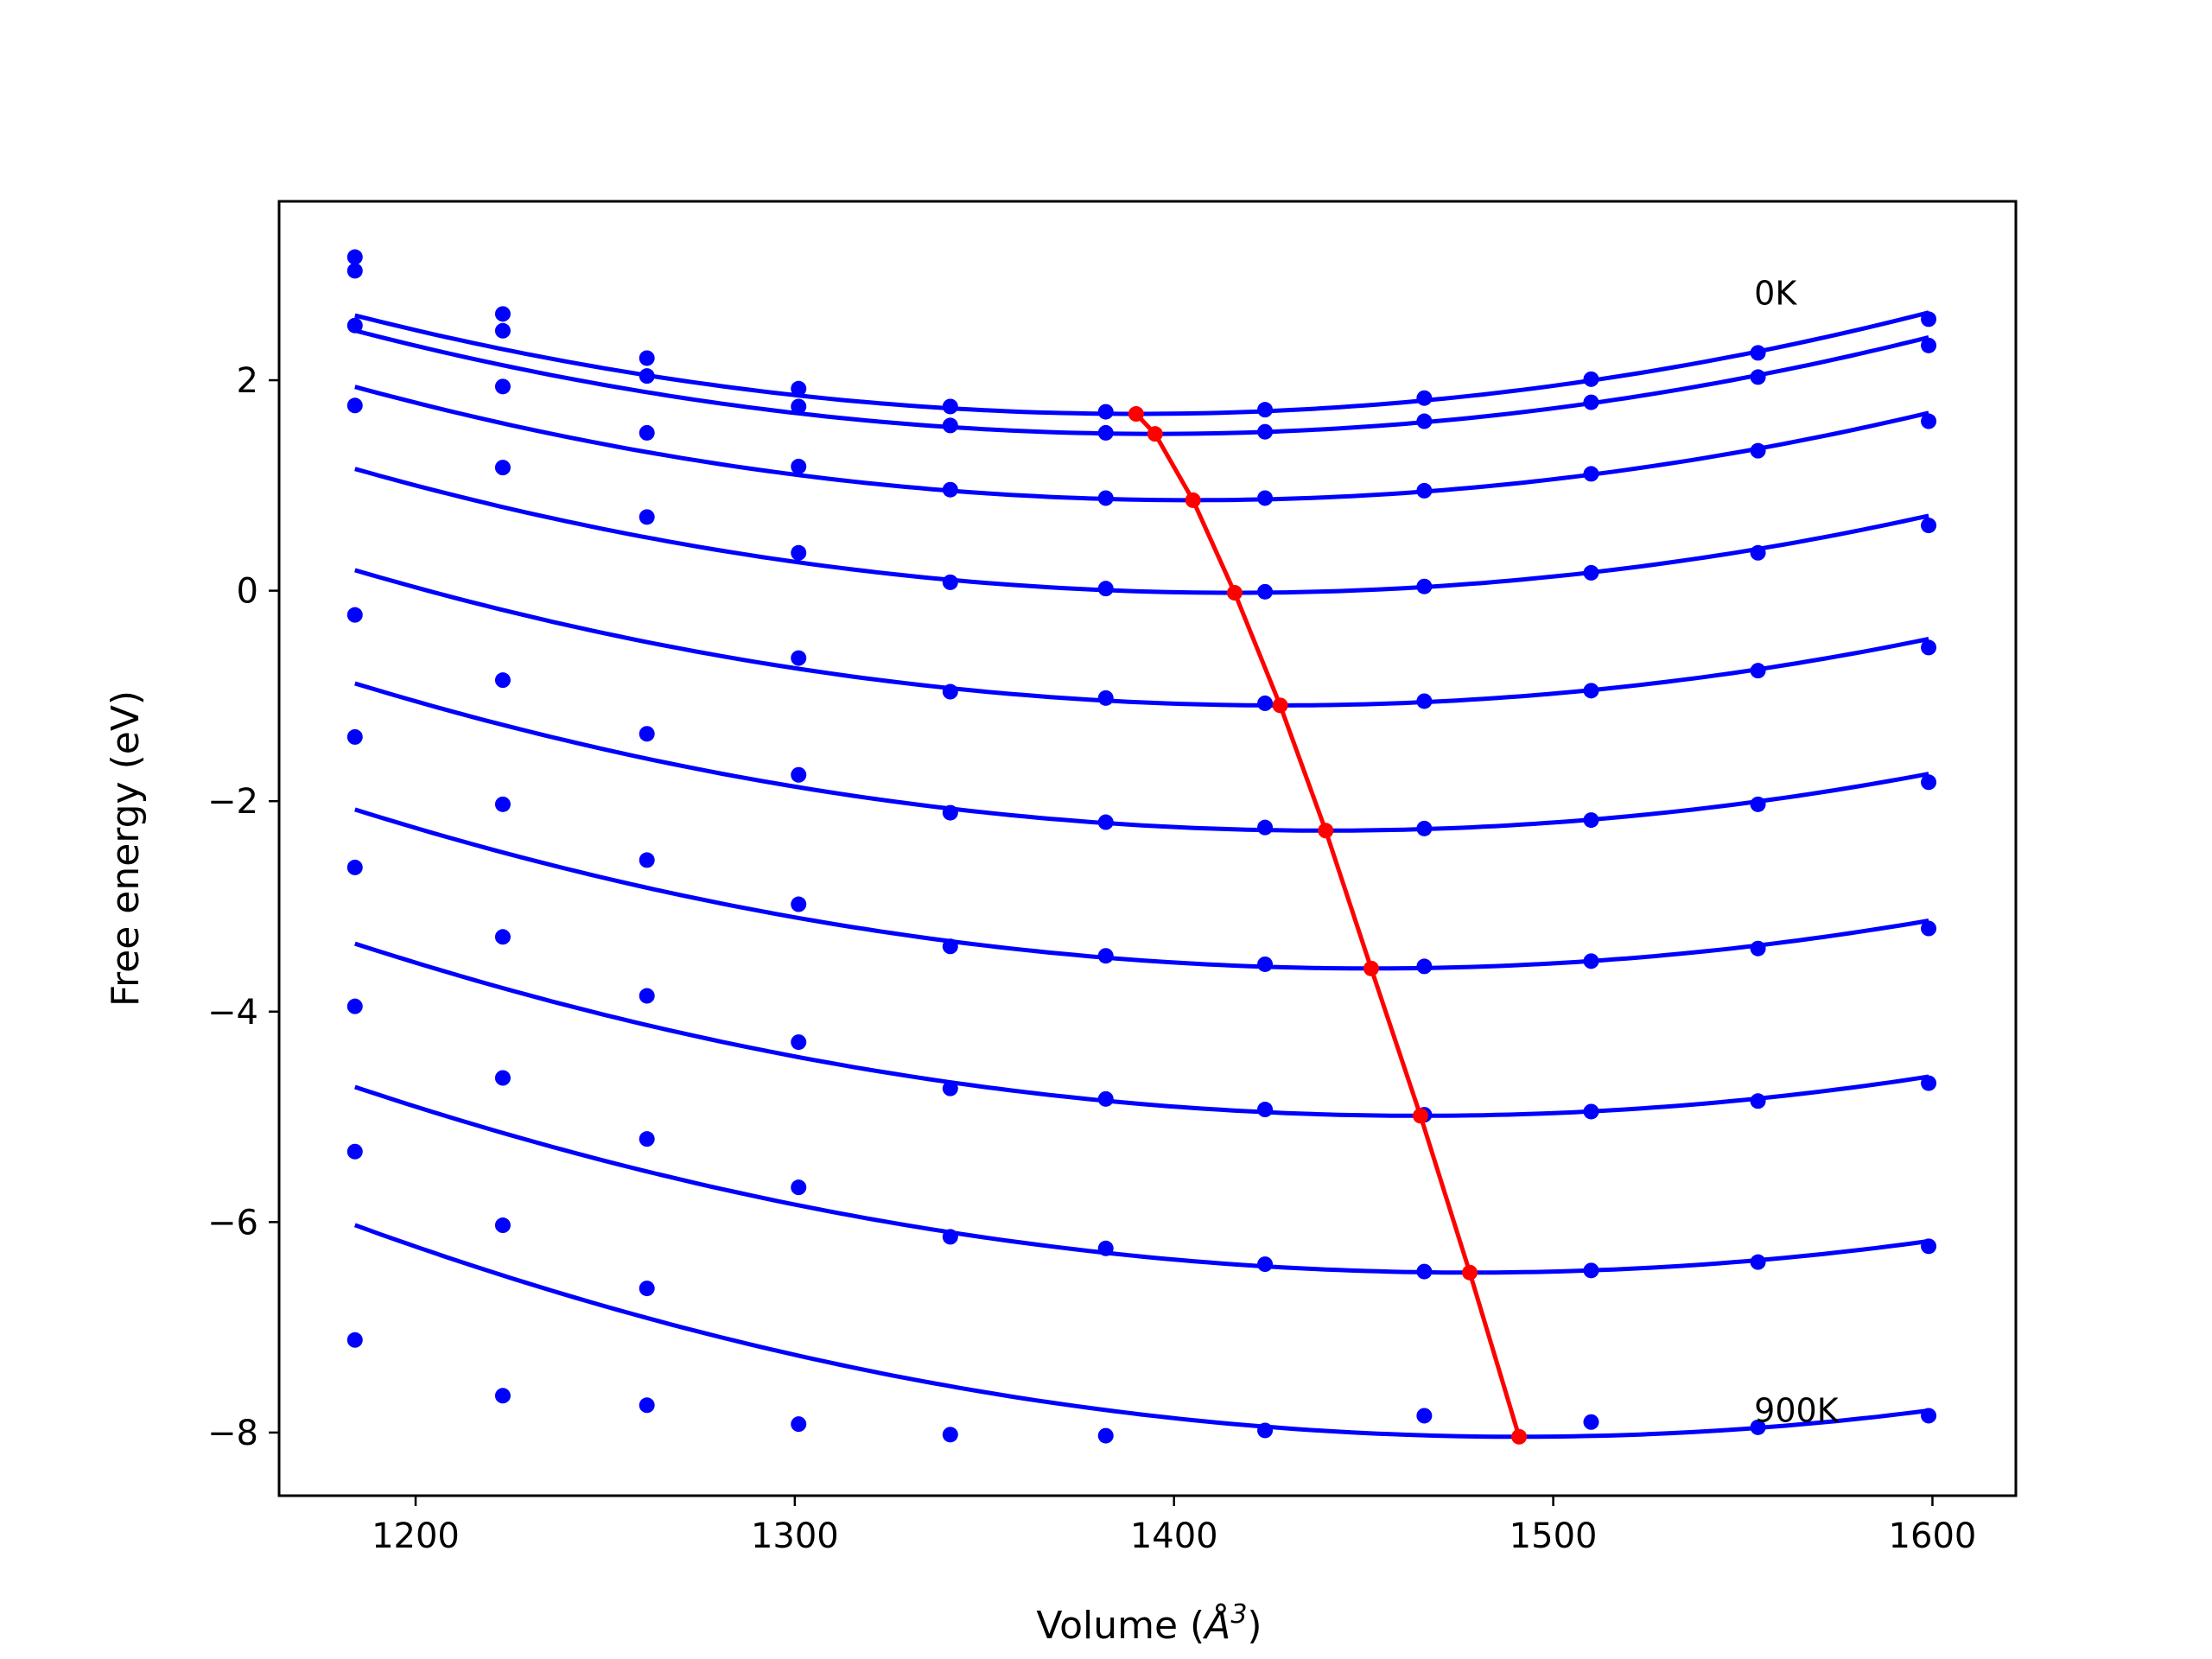 The width and height of the screenshot is (2212, 1659). What do you see at coordinates (1554, 1536) in the screenshot?
I see `x-tick-label: 1500` at bounding box center [1554, 1536].